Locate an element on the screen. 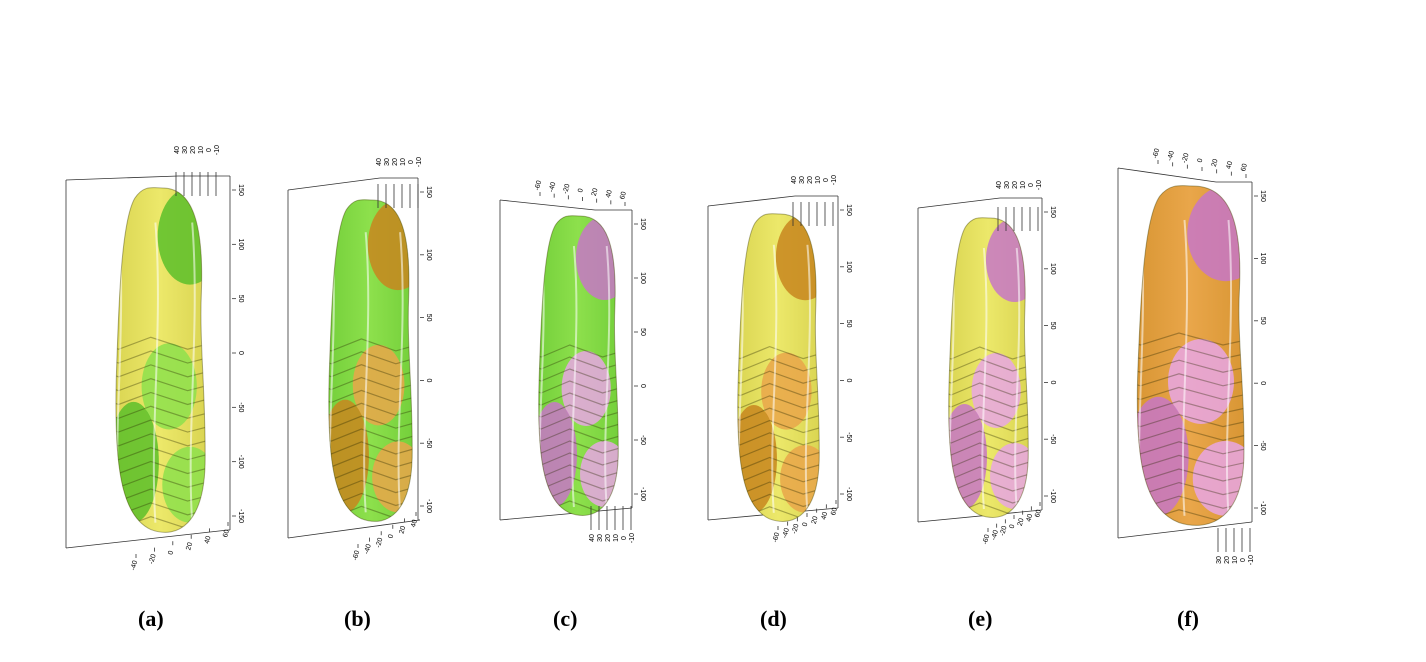 The width and height of the screenshot is (1426, 662). caption-c: (c) is located at coordinates (565, 618).